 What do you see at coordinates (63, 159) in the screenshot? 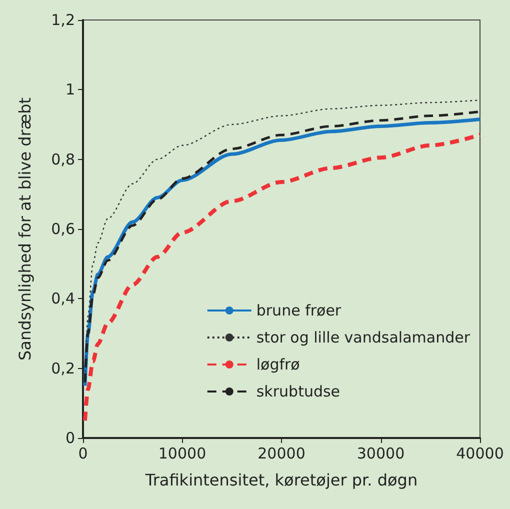
I see `y-tick-label: 0,8` at bounding box center [63, 159].